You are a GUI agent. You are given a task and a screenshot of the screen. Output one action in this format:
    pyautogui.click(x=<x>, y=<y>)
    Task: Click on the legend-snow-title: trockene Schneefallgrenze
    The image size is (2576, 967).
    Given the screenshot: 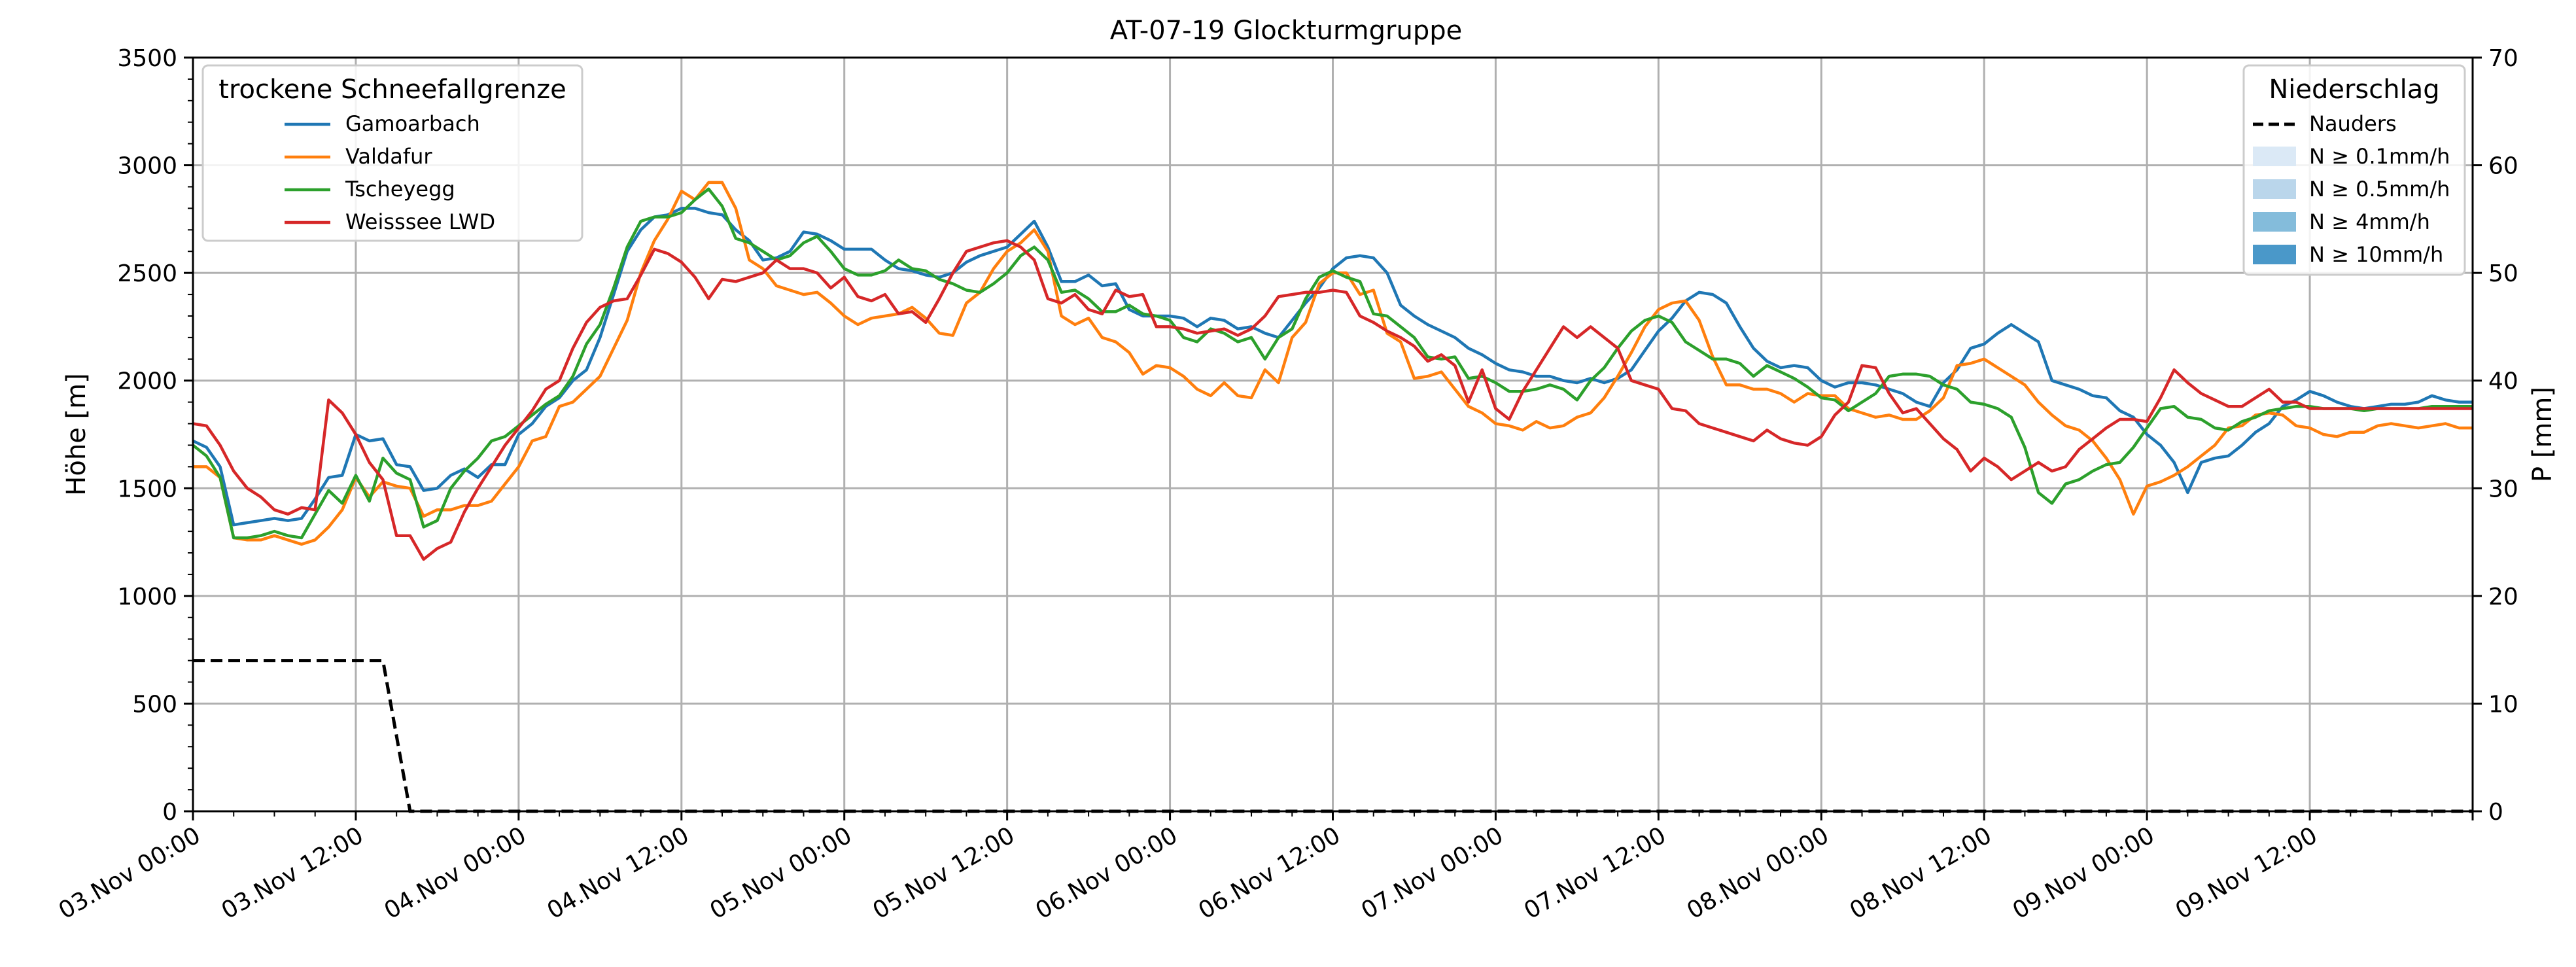 What is the action you would take?
    pyautogui.click(x=392, y=90)
    